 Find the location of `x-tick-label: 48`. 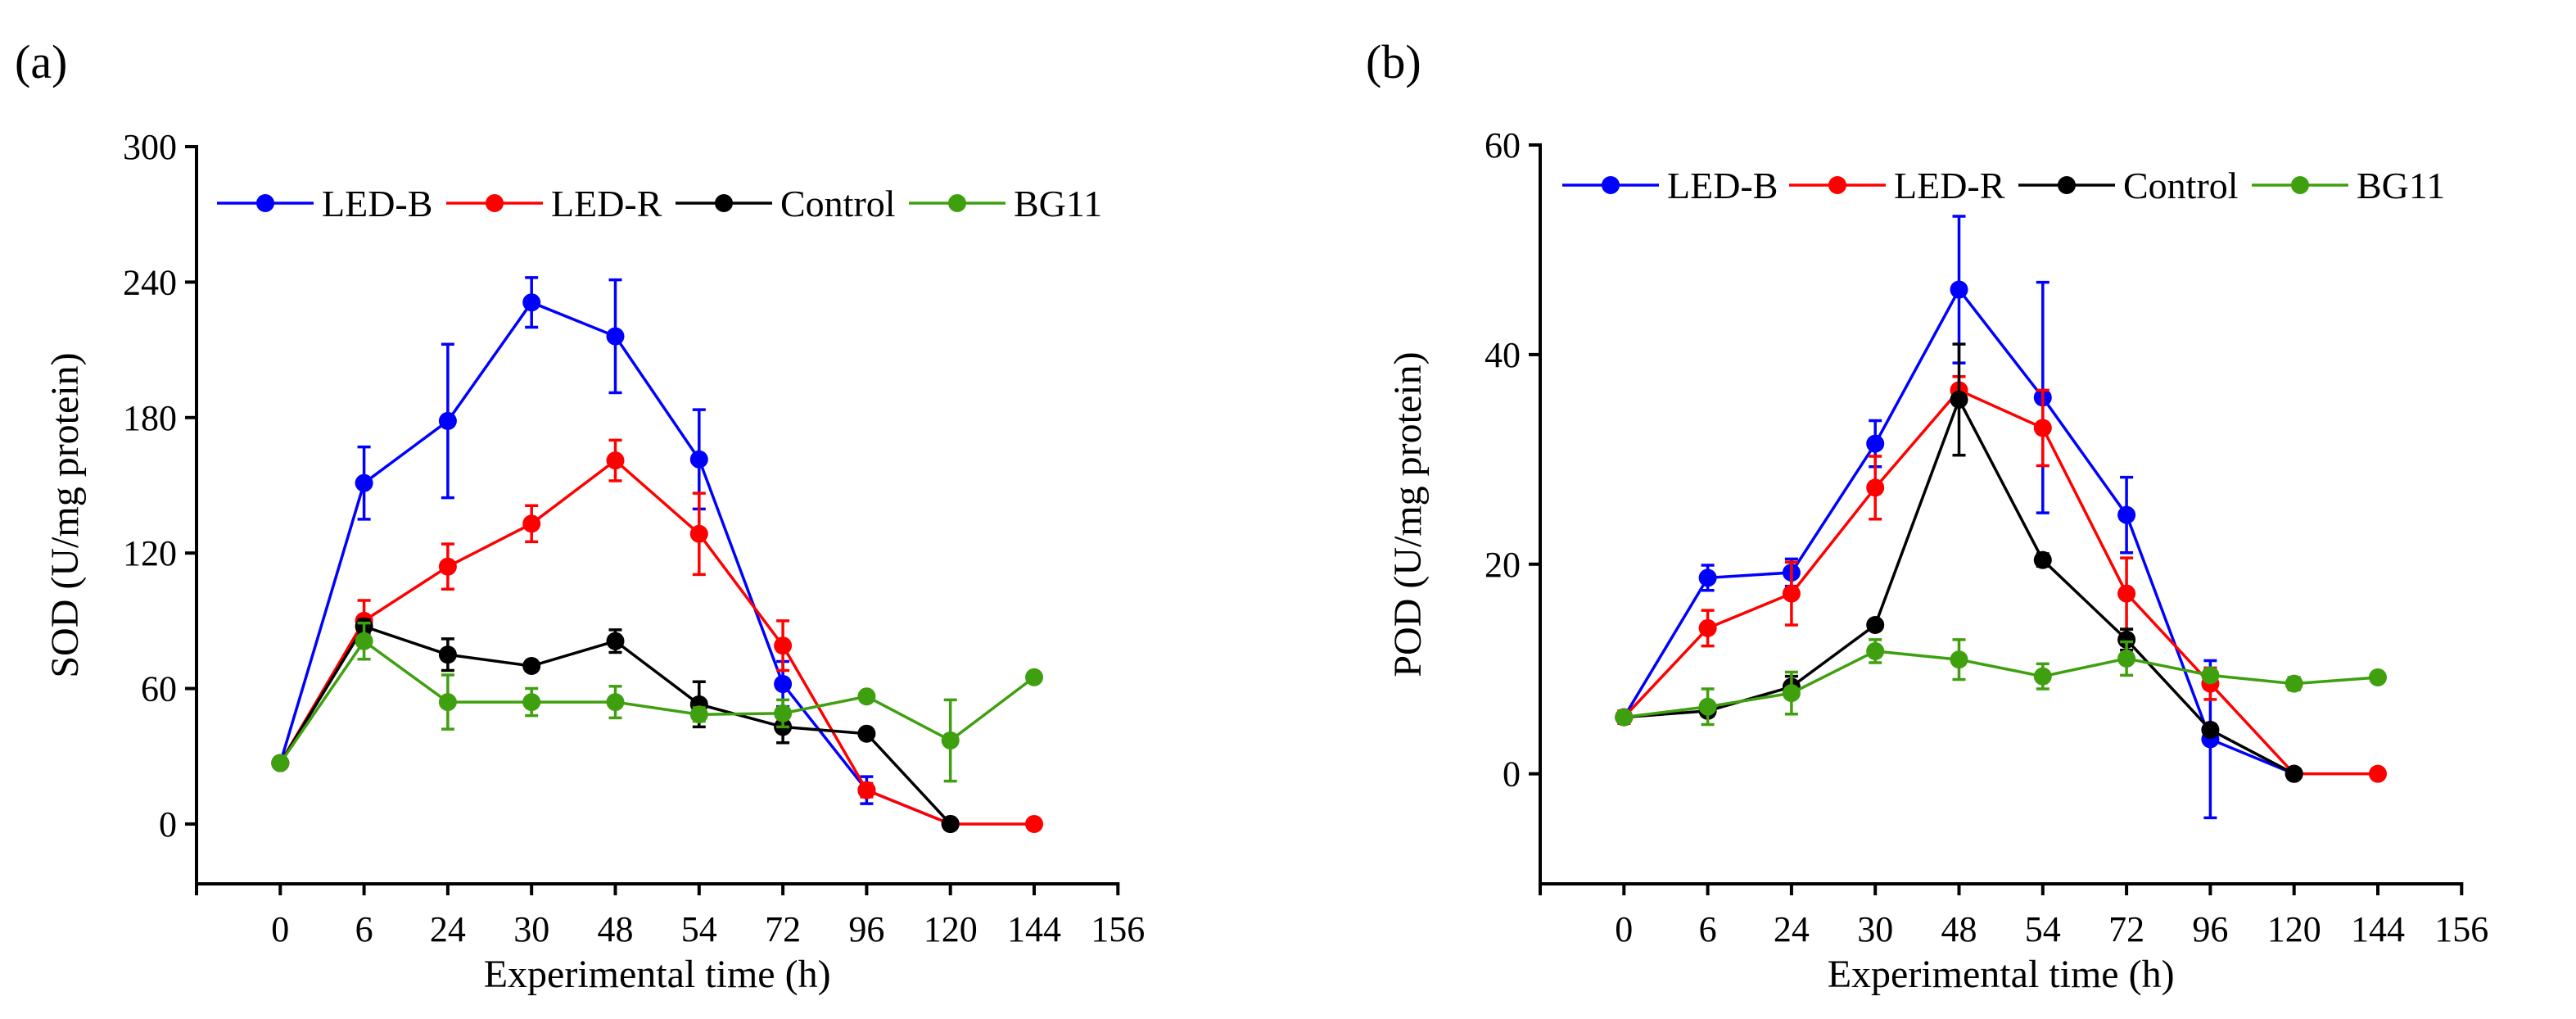

x-tick-label: 48 is located at coordinates (616, 929).